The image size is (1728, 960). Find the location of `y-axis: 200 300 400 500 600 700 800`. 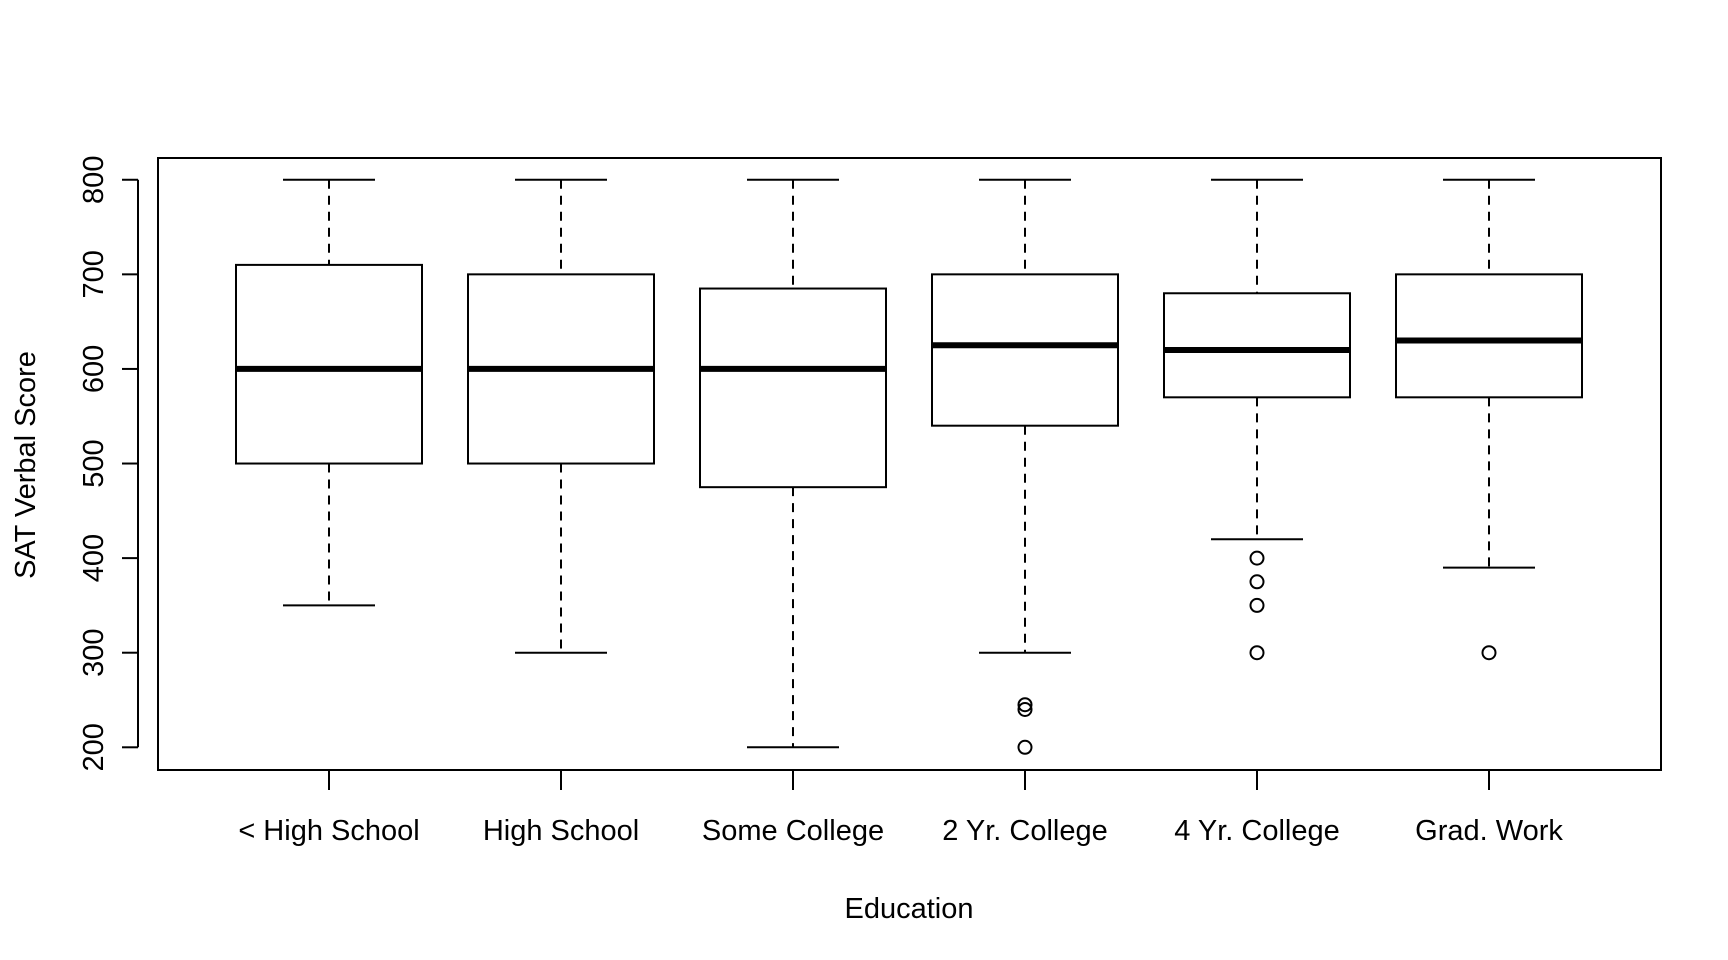

y-axis: 200 300 400 500 600 700 800 is located at coordinates (108, 463).